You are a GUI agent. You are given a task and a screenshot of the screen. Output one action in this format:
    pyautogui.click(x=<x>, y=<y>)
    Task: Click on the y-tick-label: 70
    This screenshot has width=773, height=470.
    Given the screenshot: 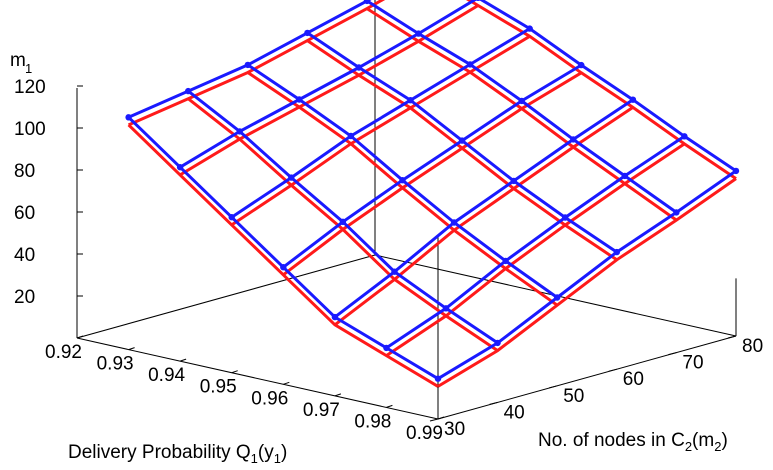 What is the action you would take?
    pyautogui.click(x=692, y=363)
    